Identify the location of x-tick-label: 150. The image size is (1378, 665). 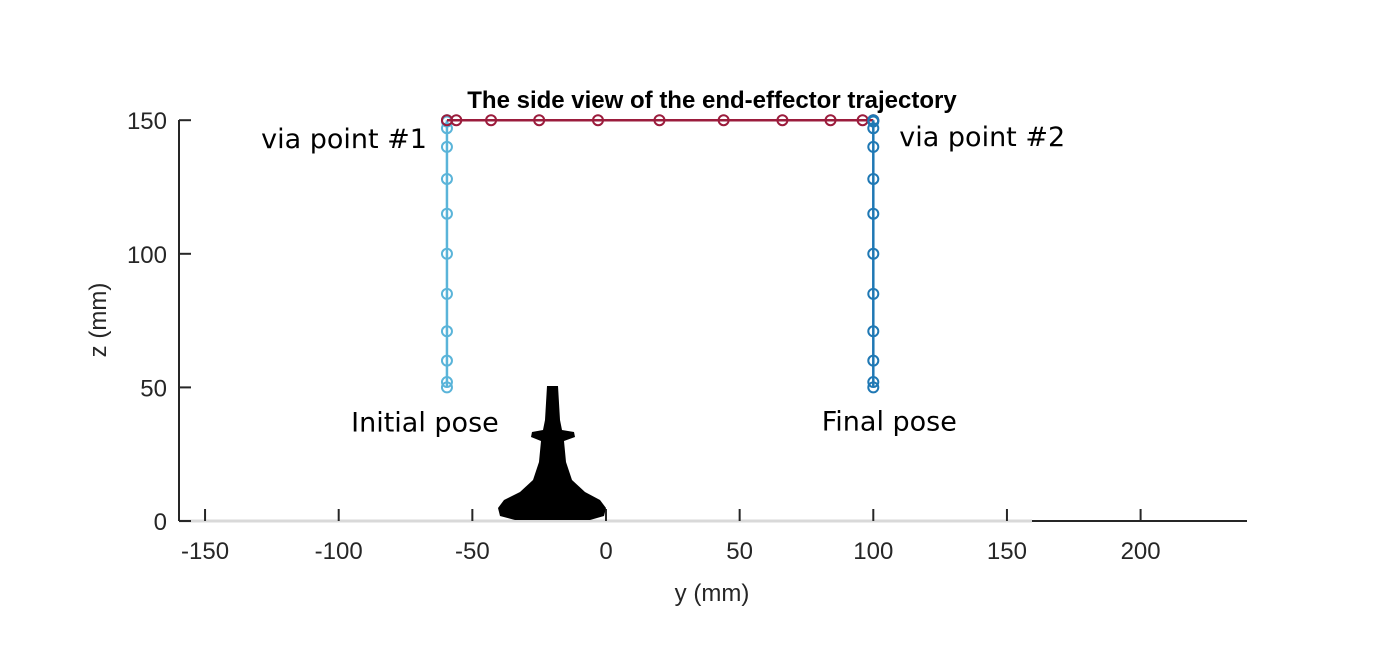
(1007, 551).